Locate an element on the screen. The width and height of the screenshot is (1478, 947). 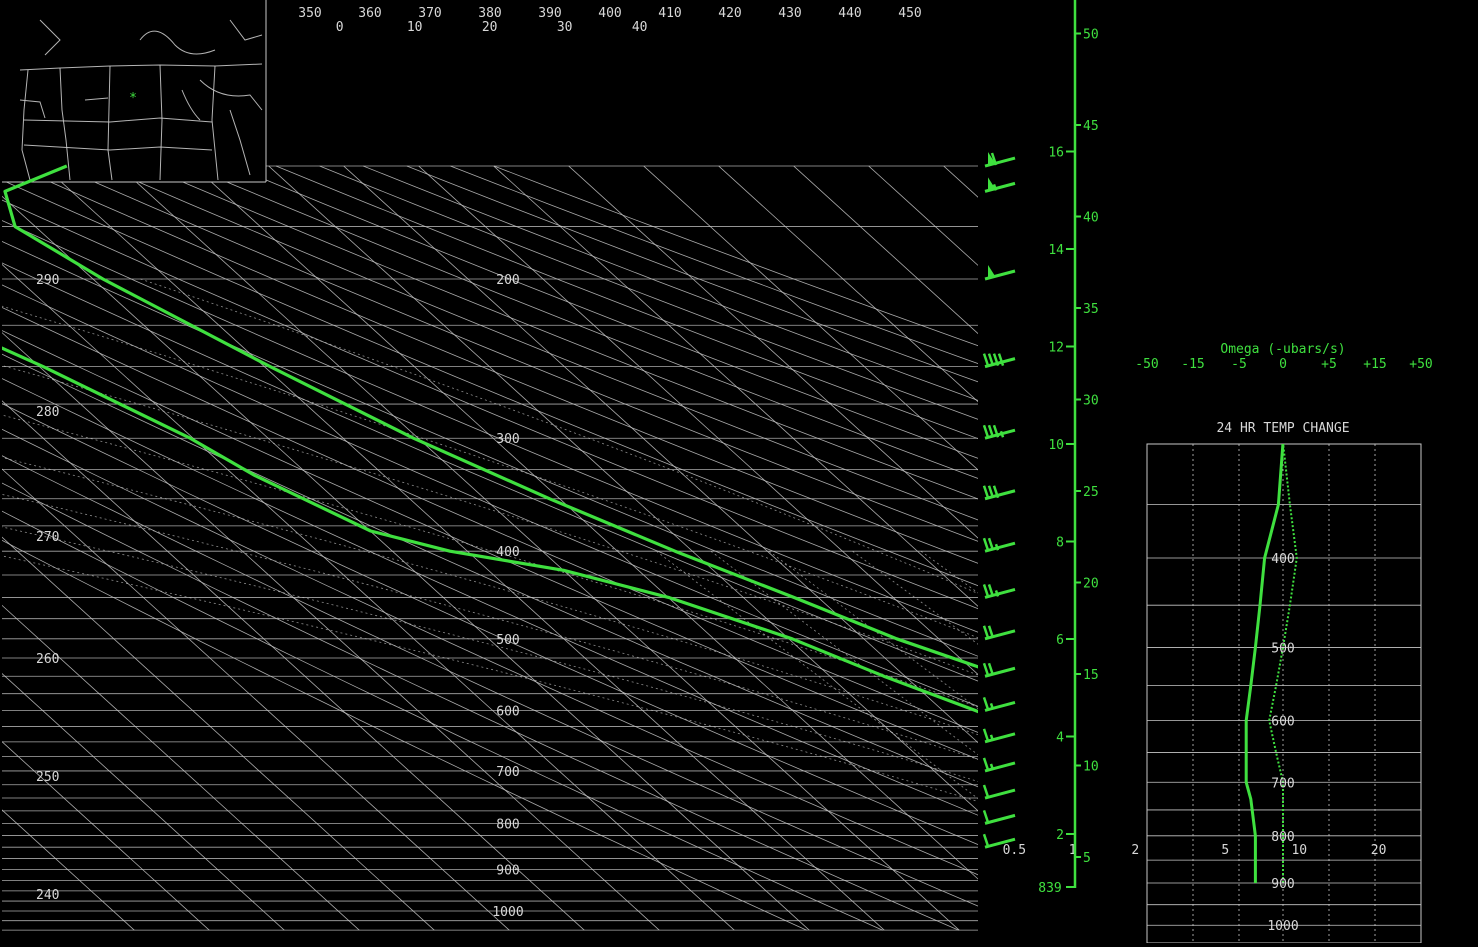
omega-tick-label: +50 is located at coordinates (1420, 364).